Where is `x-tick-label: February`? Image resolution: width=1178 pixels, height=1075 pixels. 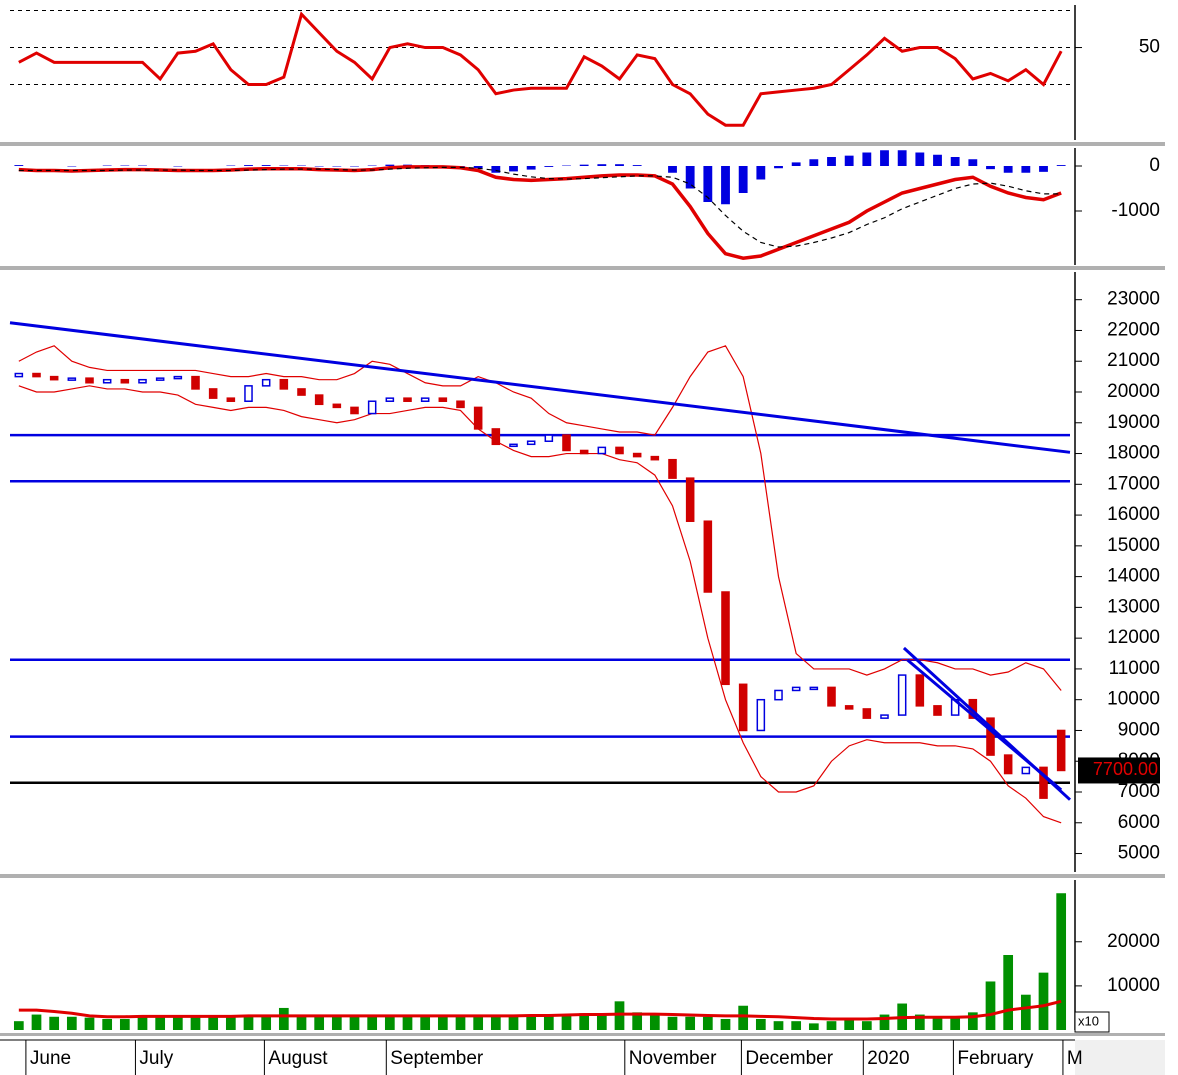
x-tick-label: February is located at coordinates (995, 1058).